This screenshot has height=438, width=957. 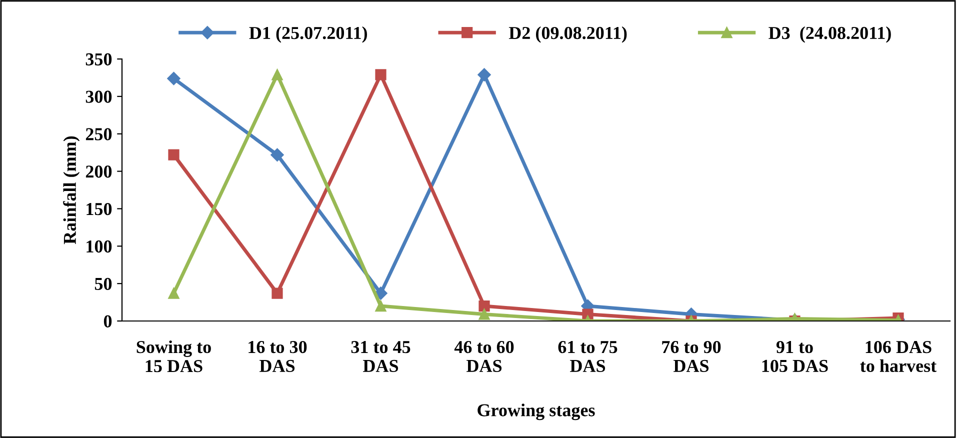 I want to click on y-tick-label: 250, so click(x=99, y=134).